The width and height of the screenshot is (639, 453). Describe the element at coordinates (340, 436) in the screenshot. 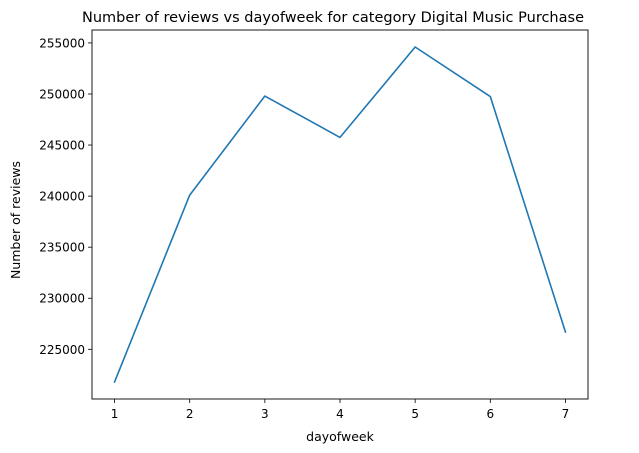

I see `x-axis-label: dayofweek` at that location.